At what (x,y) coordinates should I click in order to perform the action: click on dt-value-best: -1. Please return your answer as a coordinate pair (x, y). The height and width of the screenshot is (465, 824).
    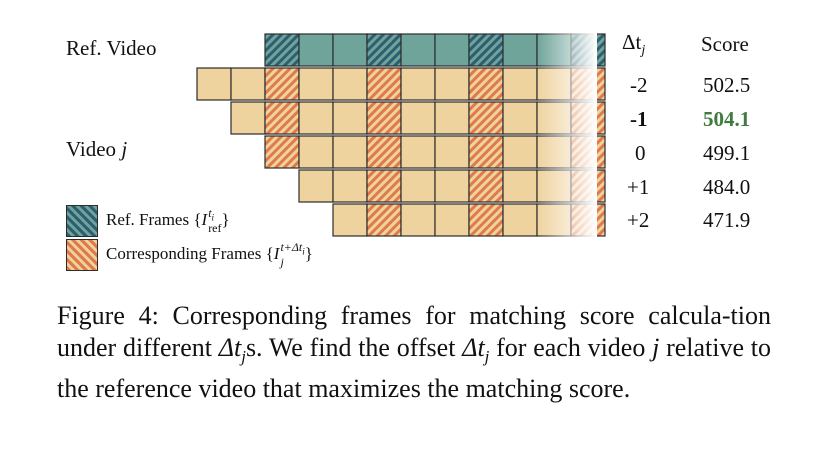
    Looking at the image, I should click on (639, 119).